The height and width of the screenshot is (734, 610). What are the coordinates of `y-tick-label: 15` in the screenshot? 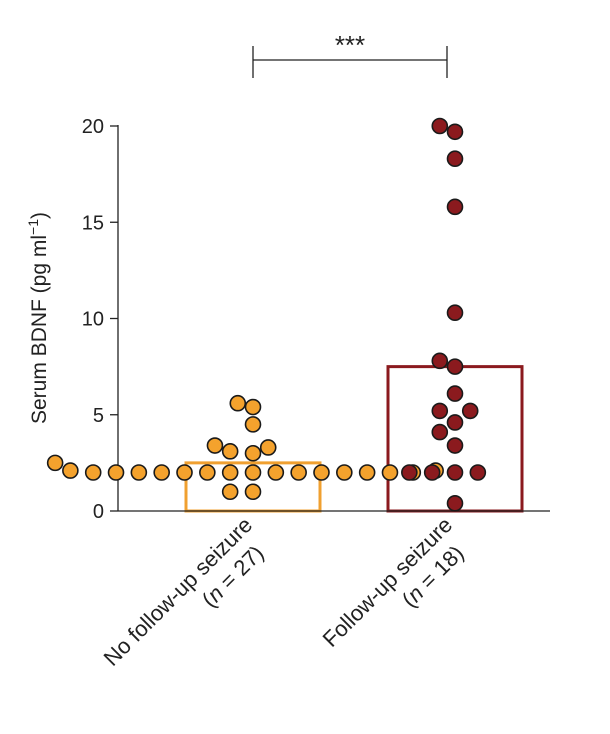 It's located at (93, 223).